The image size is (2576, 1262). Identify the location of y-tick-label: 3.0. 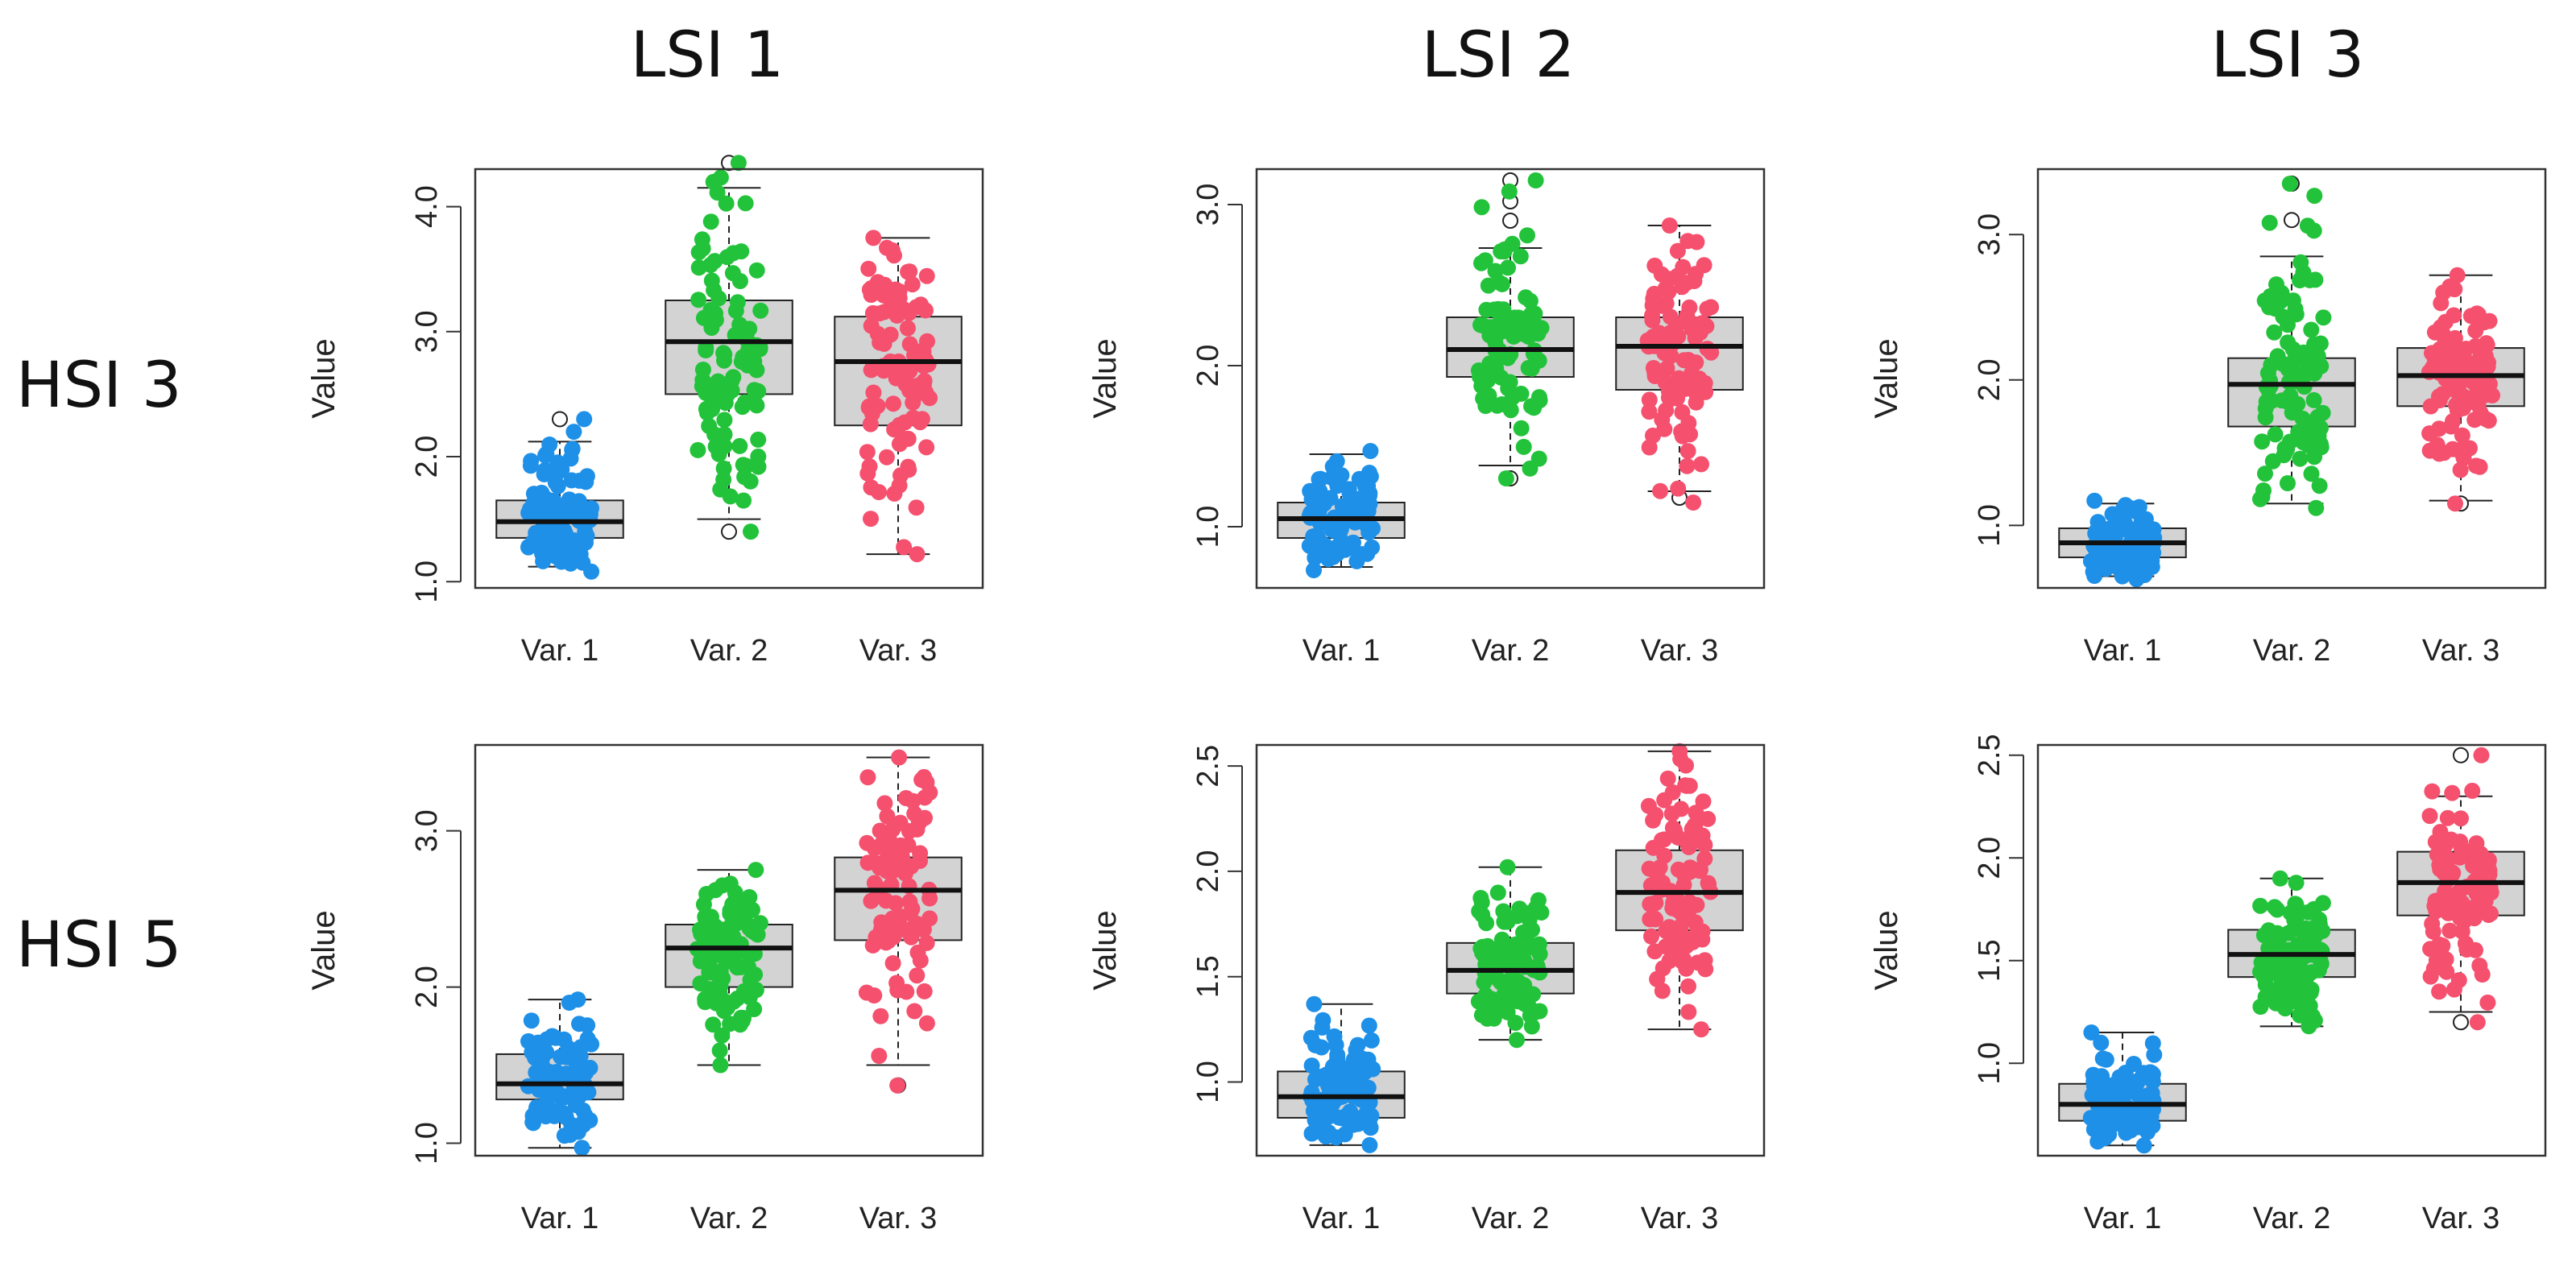
(1208, 205).